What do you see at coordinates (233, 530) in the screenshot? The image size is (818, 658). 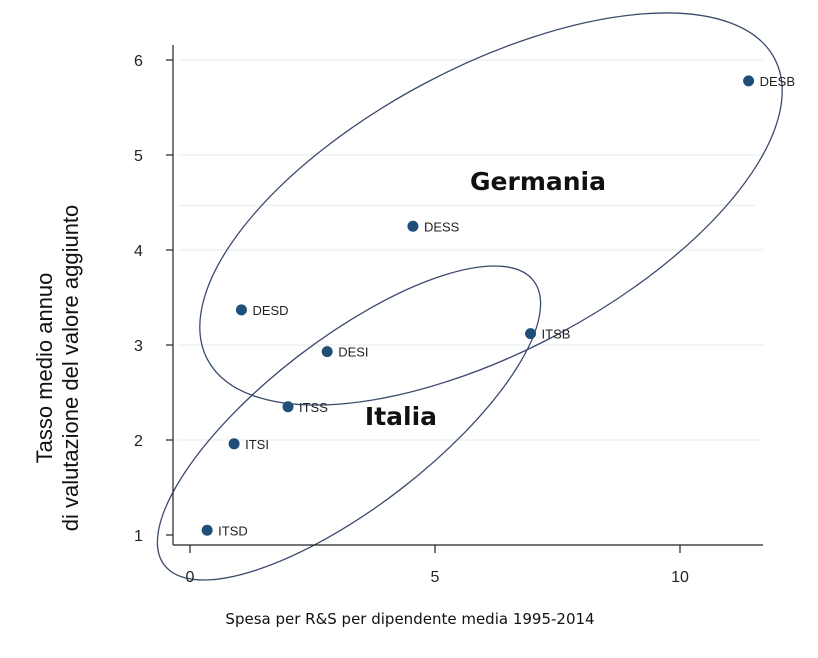 I see `point-label-itsd: ITSD` at bounding box center [233, 530].